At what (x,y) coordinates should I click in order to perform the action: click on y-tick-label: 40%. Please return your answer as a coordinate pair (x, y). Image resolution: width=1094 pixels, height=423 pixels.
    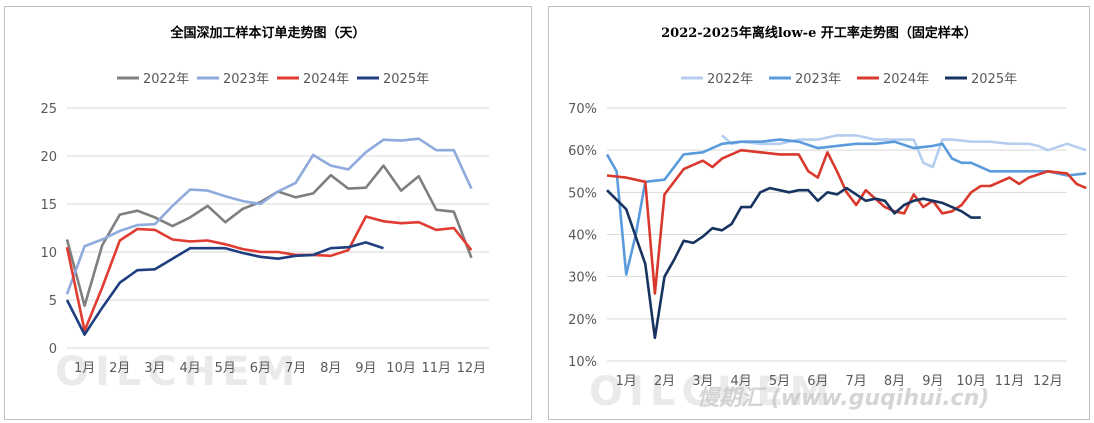
    Looking at the image, I should click on (582, 236).